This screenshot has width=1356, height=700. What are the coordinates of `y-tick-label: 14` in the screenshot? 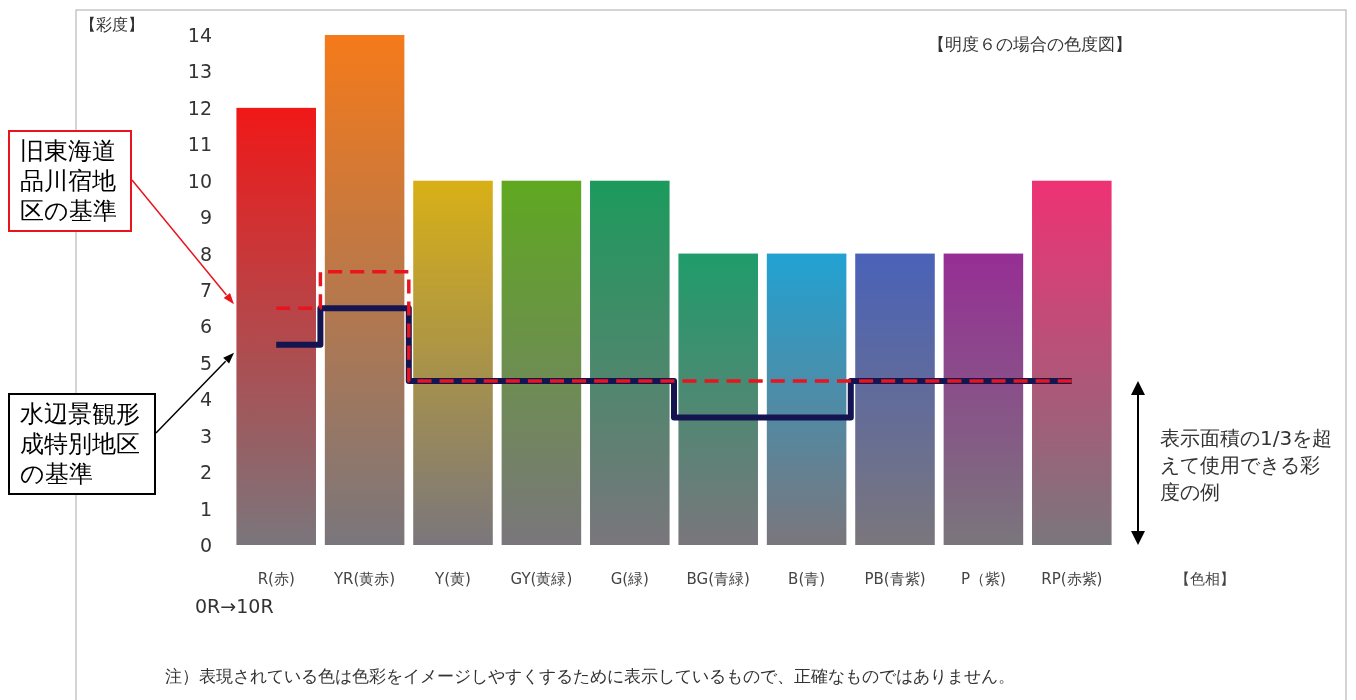 It's located at (199, 35).